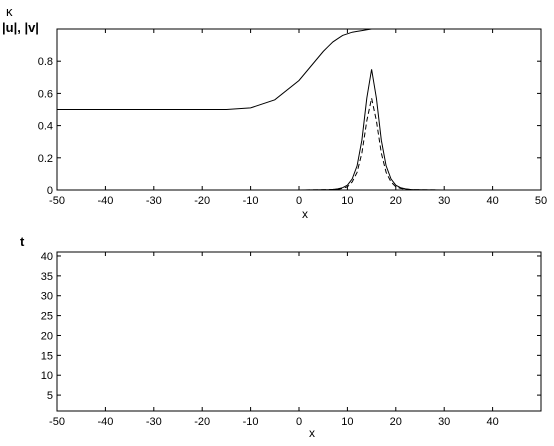 The width and height of the screenshot is (554, 446). Describe the element at coordinates (47, 356) in the screenshot. I see `y-tick-label: 15` at that location.